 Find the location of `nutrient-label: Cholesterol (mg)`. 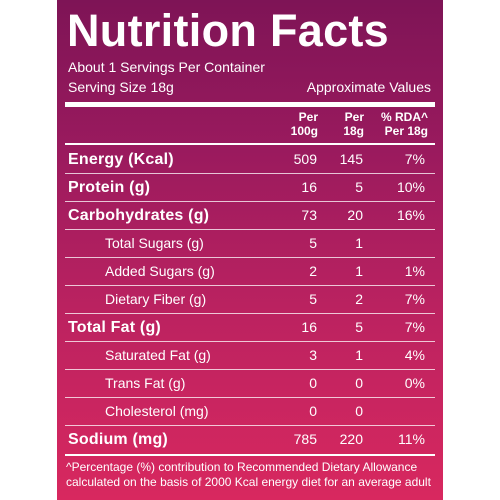

nutrient-label: Cholesterol (mg) is located at coordinates (157, 411).